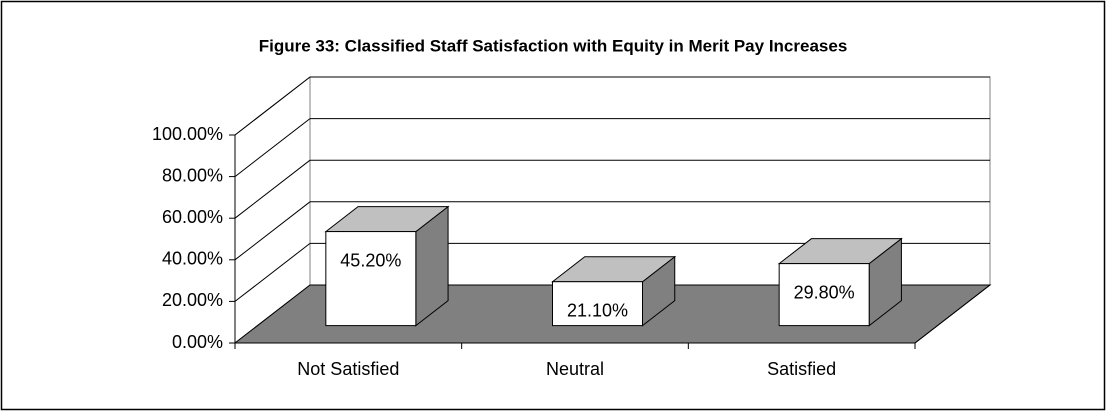 The height and width of the screenshot is (412, 1107). Describe the element at coordinates (192, 175) in the screenshot. I see `y-tick-label: 80.00%` at that location.